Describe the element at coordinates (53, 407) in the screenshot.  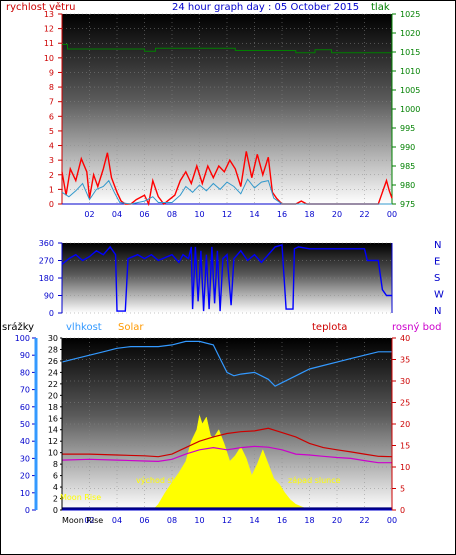
I see `rain-y-tick-label: 18` at that location.